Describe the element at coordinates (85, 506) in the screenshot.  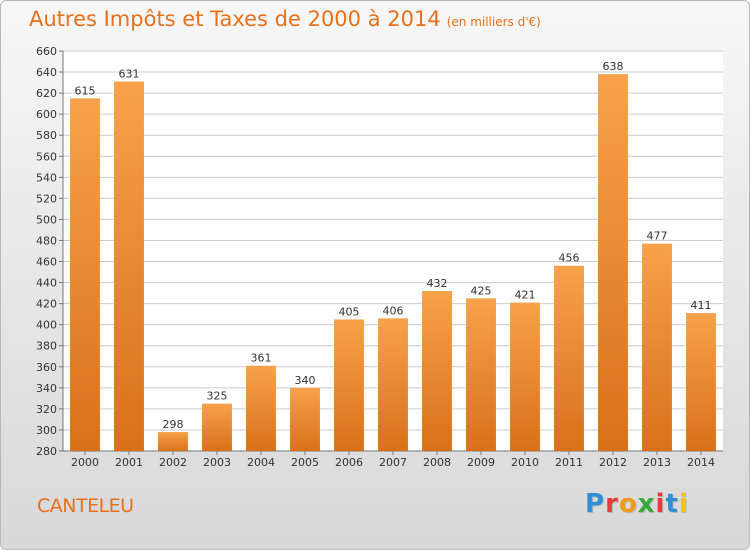
I see `city-name: CANTELEU` at that location.